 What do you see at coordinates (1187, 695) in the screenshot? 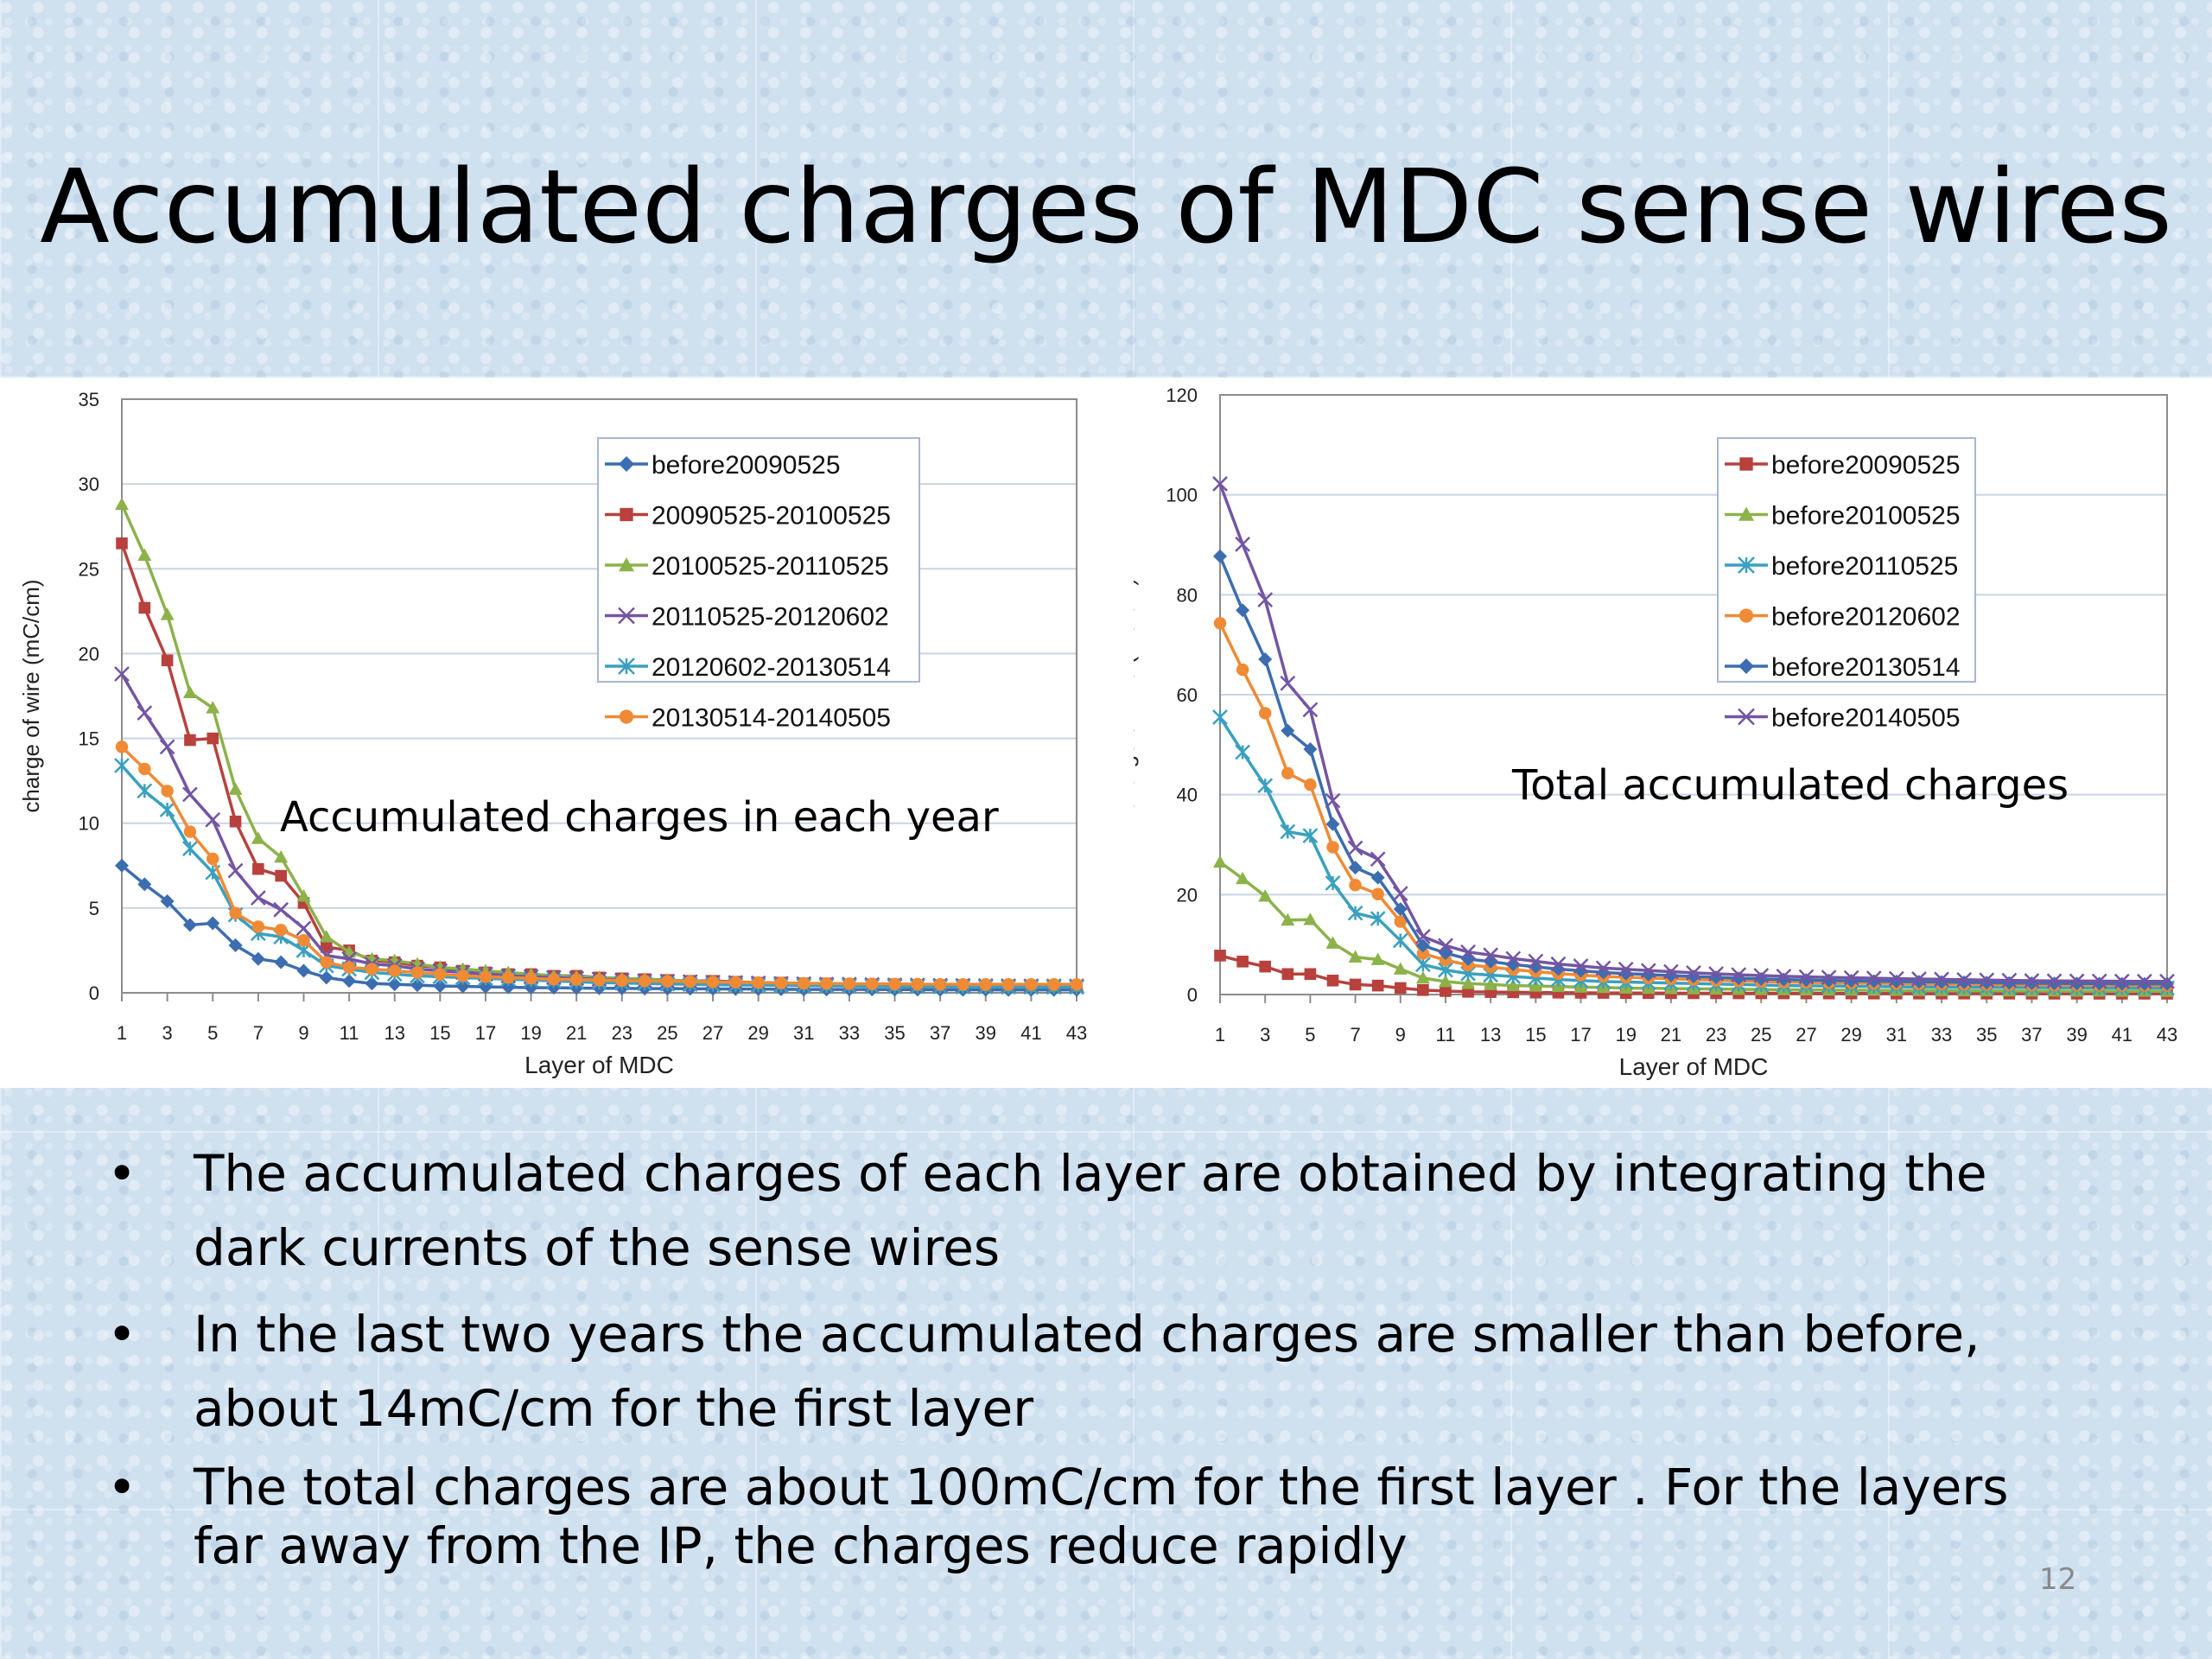
I see `y-tick-label: 60` at bounding box center [1187, 695].